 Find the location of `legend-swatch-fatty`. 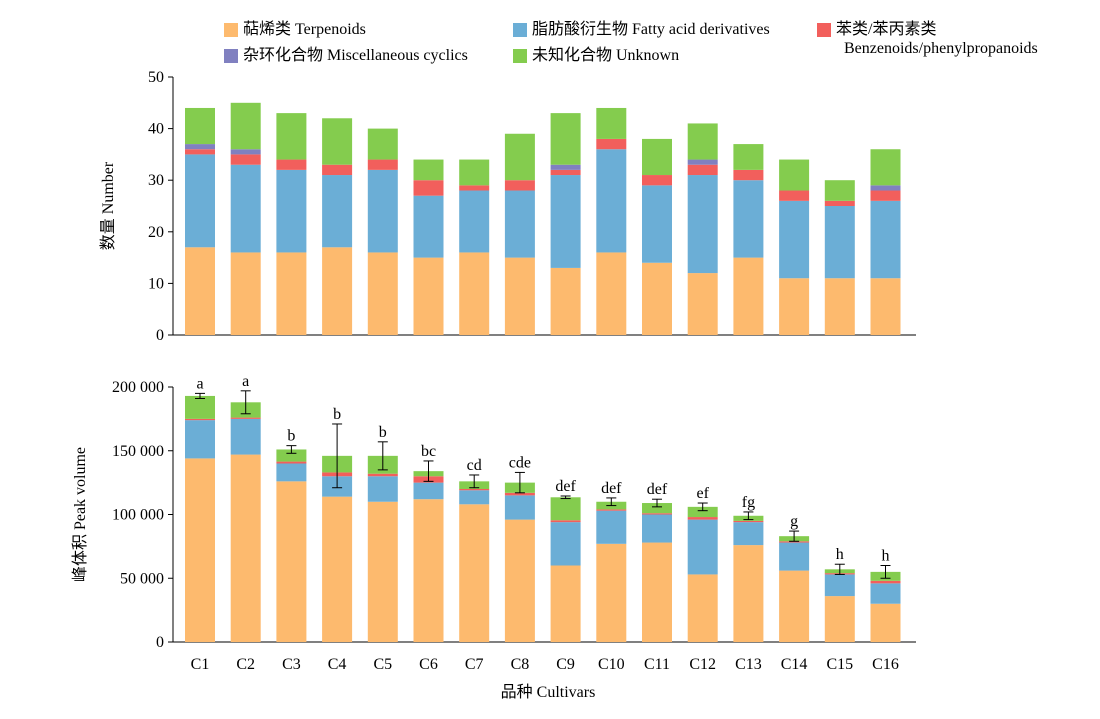

legend-swatch-fatty is located at coordinates (520, 30).